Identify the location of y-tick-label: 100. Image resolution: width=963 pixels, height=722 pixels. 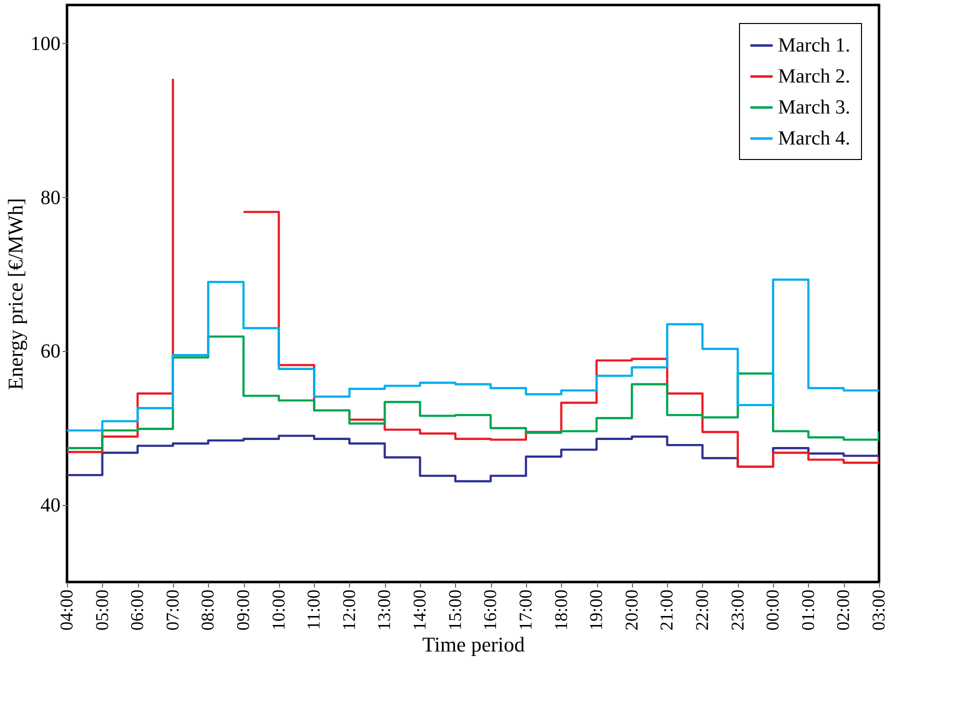
(45, 43).